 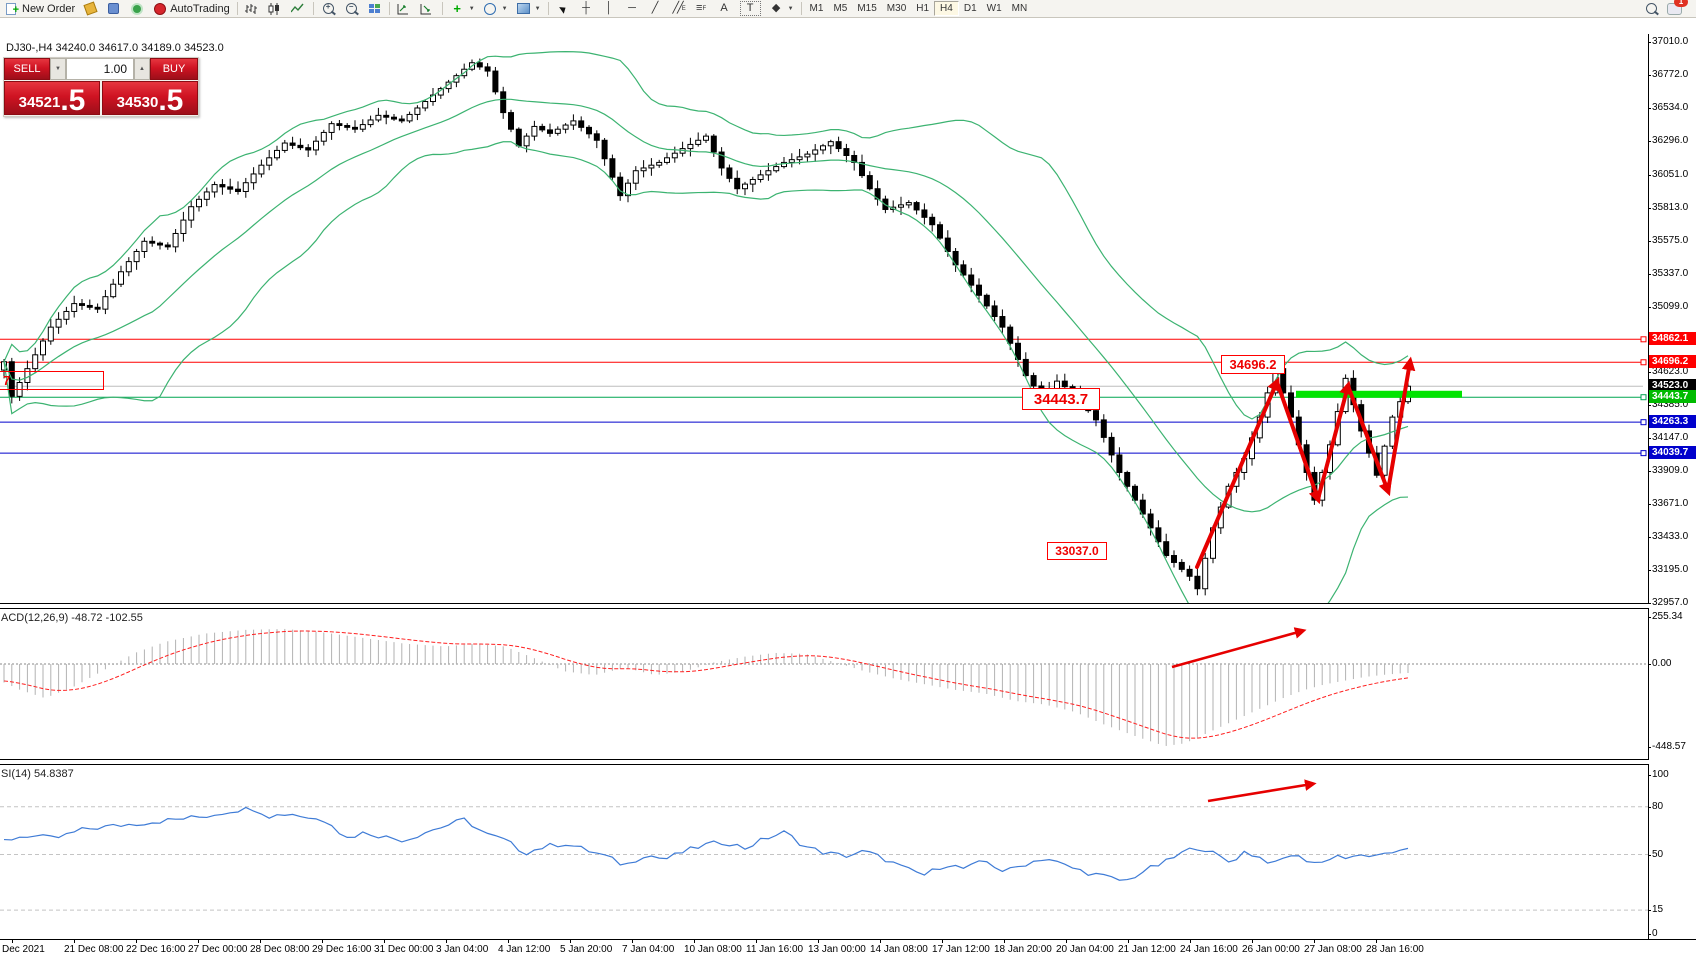 I want to click on rsi-scale-label: 80, so click(x=1656, y=806).